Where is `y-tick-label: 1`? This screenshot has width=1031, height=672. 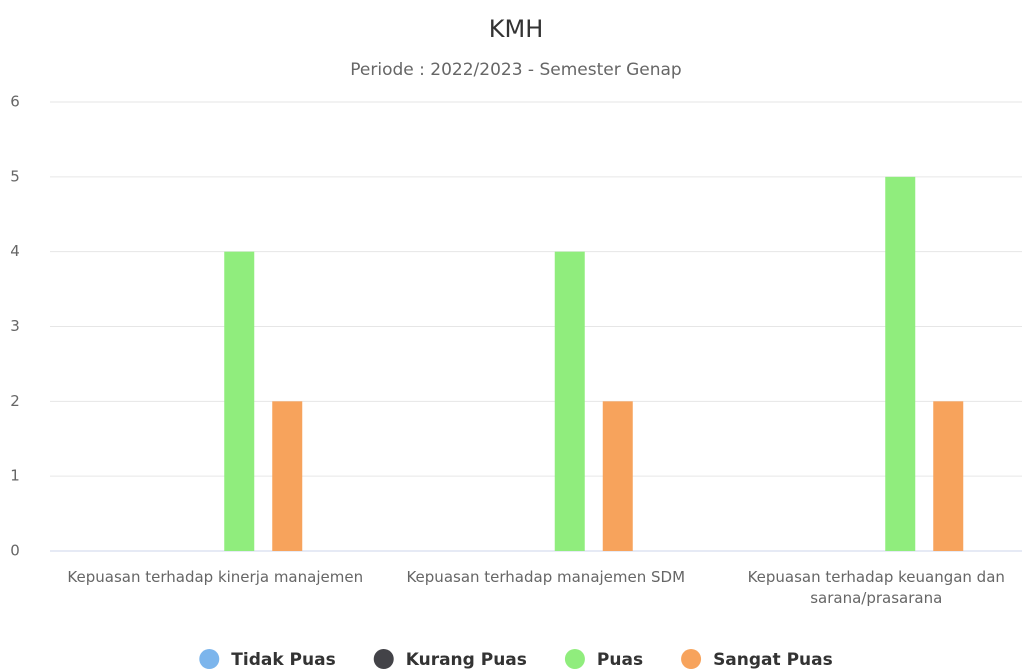
y-tick-label: 1 is located at coordinates (15, 476).